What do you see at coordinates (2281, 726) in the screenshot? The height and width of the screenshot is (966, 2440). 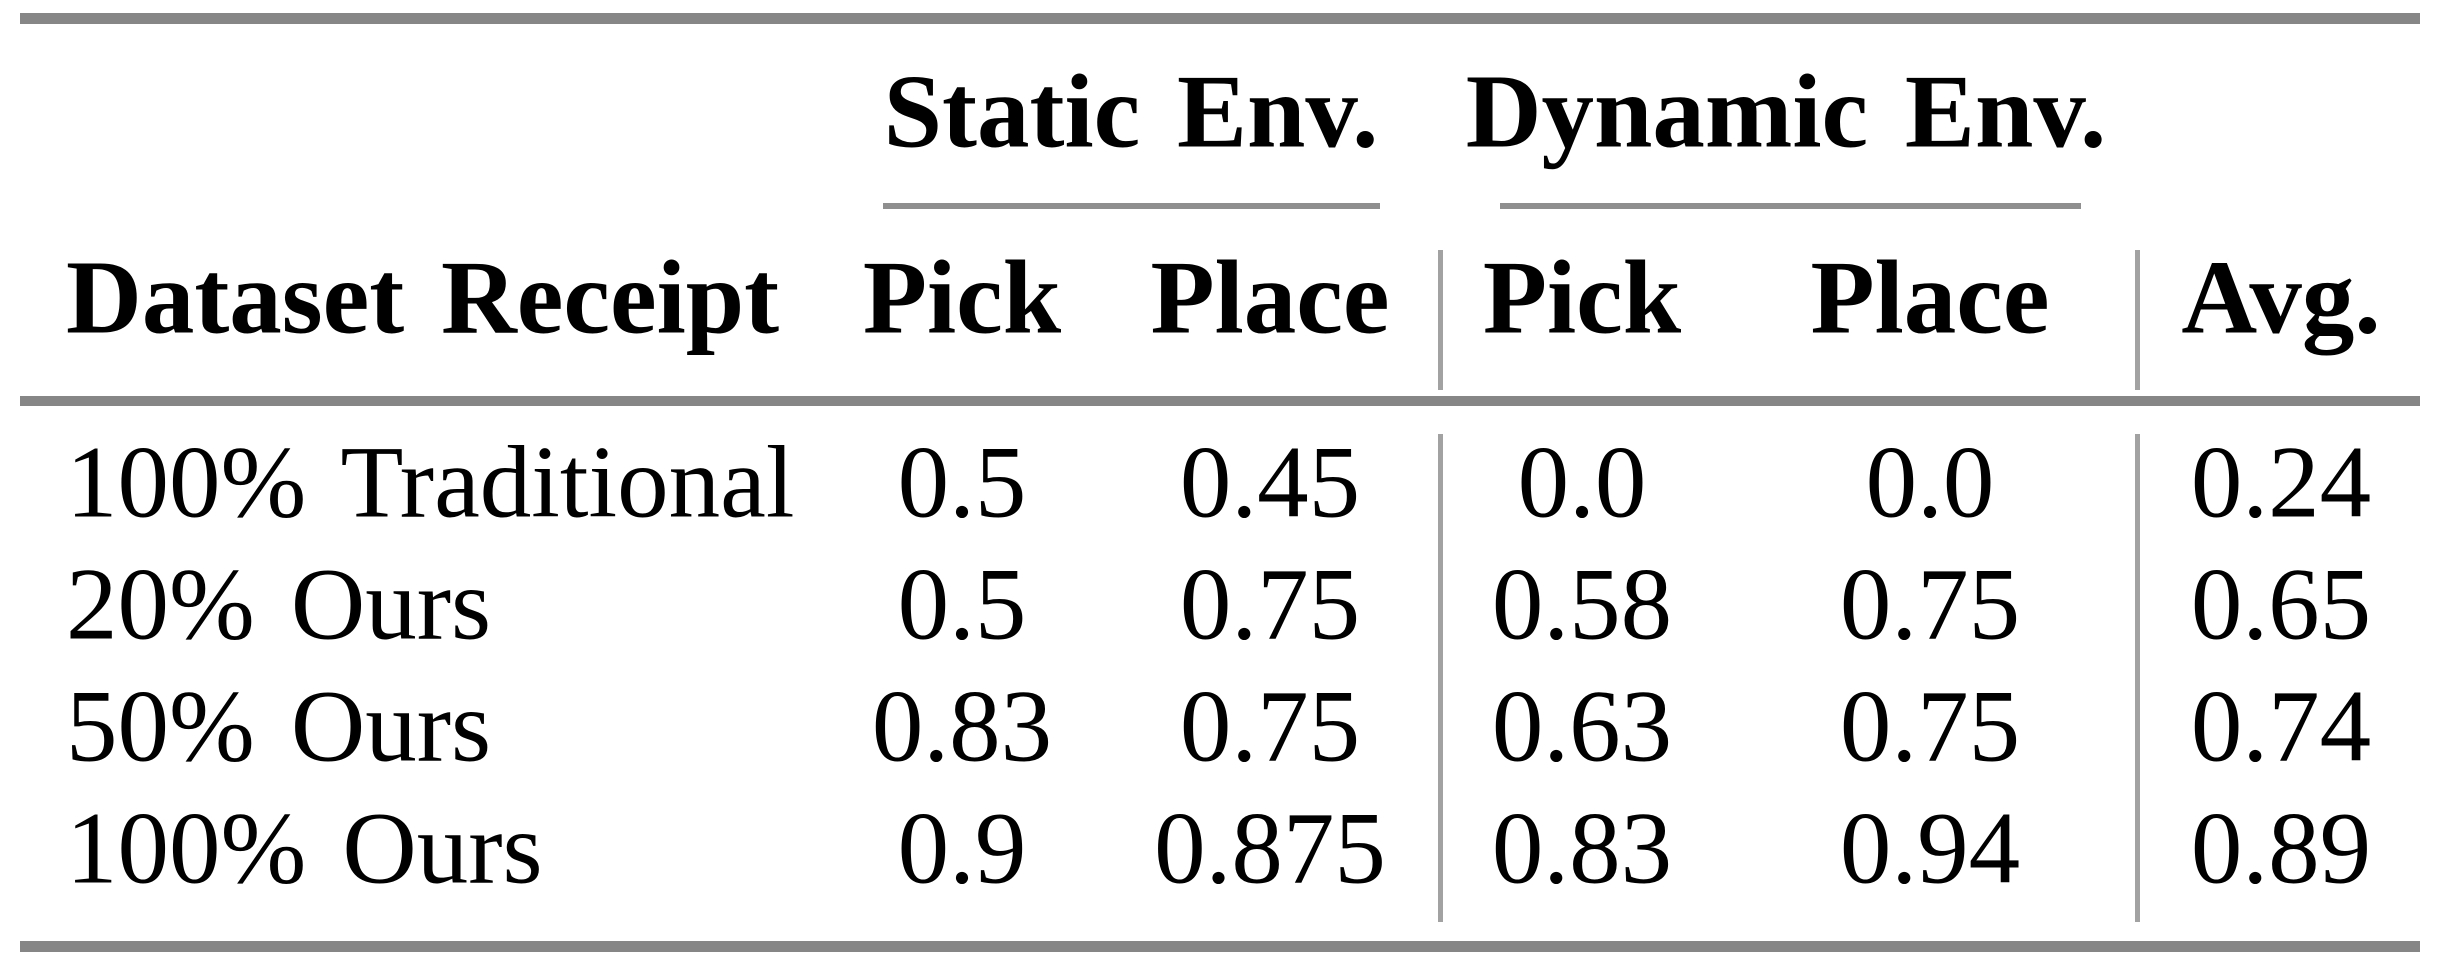 I see `cell-r3-avg: 0.74` at bounding box center [2281, 726].